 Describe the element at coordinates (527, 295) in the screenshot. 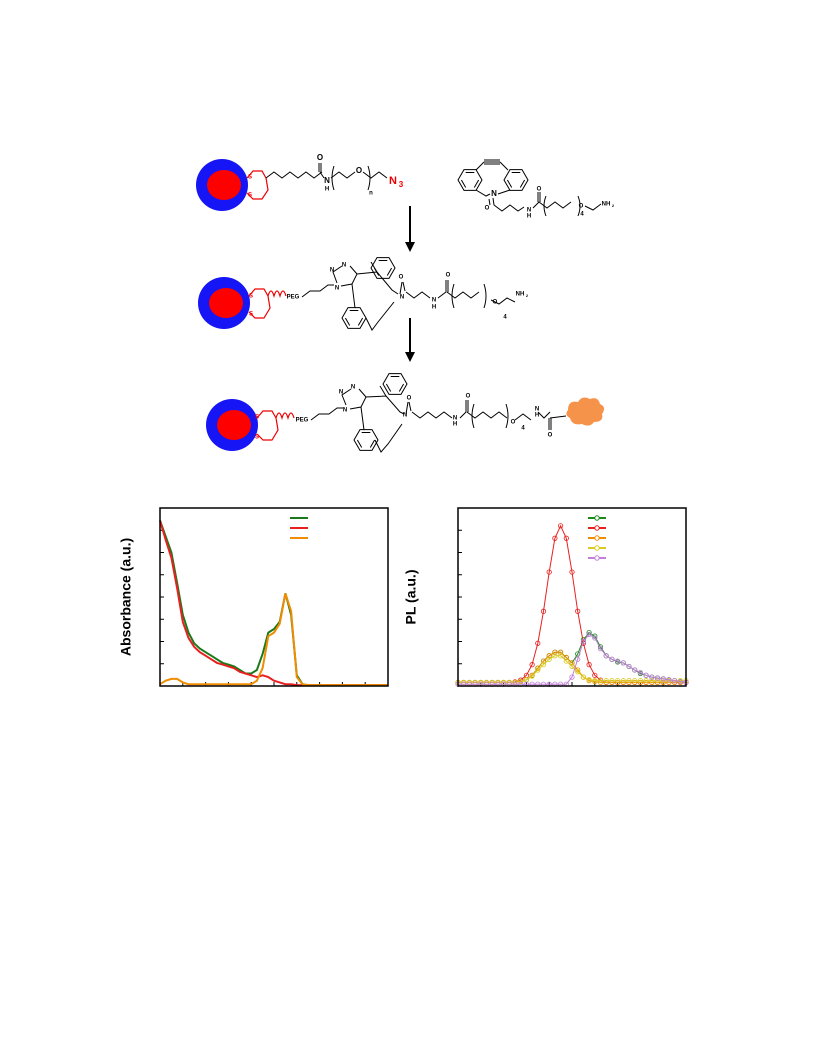

I see `atom-label: 2` at that location.